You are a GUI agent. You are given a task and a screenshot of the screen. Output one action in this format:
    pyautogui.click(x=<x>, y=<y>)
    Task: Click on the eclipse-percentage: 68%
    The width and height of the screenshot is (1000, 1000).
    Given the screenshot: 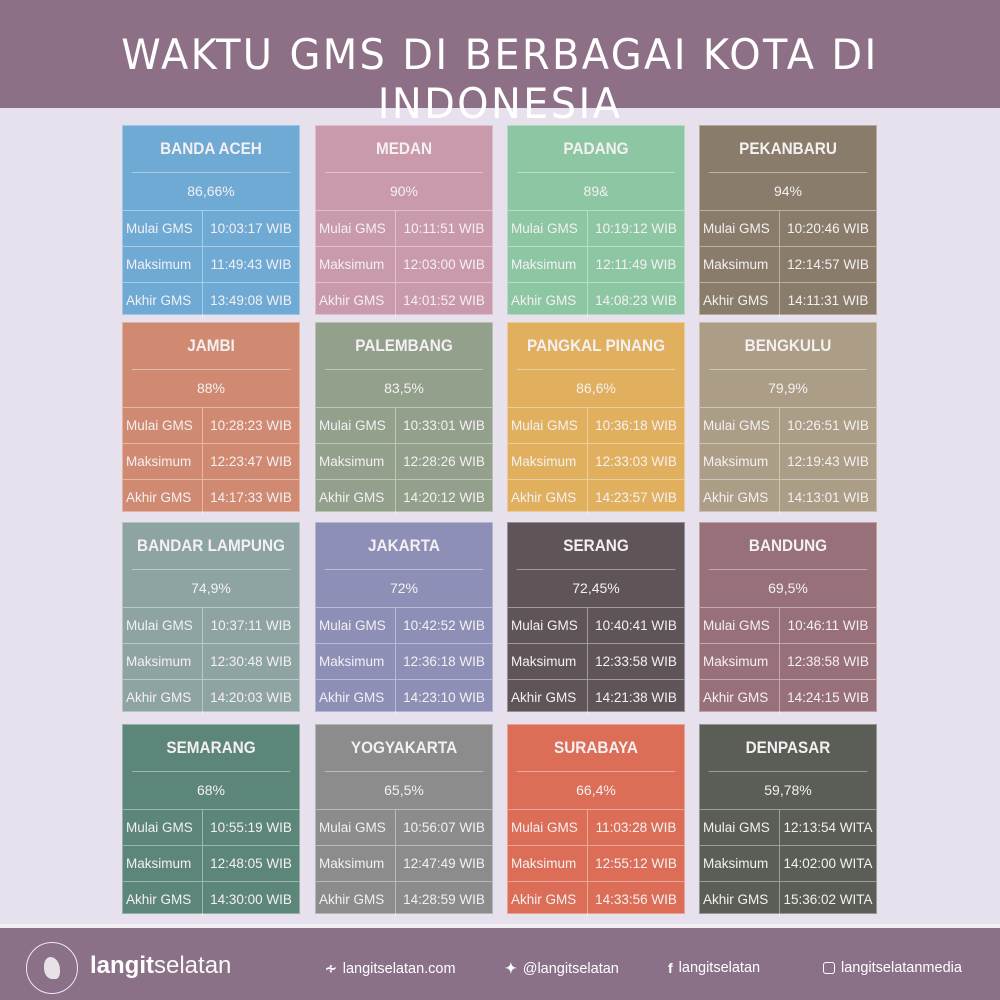 What is the action you would take?
    pyautogui.click(x=211, y=791)
    